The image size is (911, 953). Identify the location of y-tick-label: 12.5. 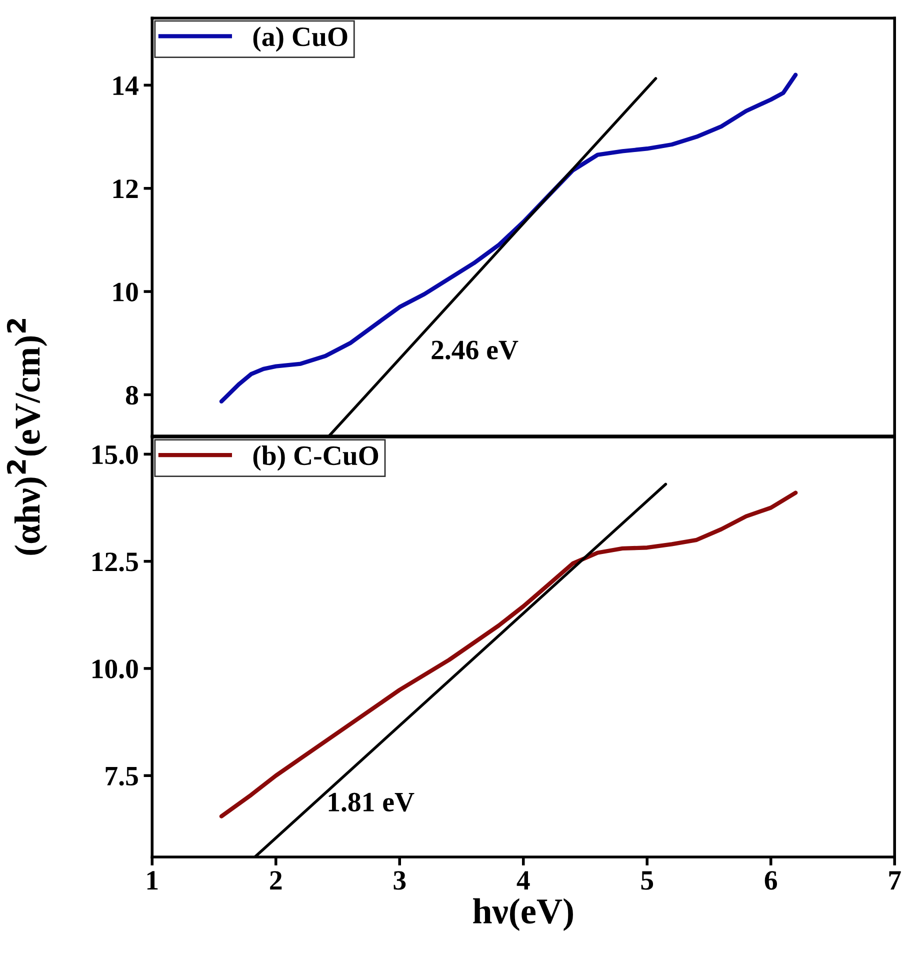
(115, 562).